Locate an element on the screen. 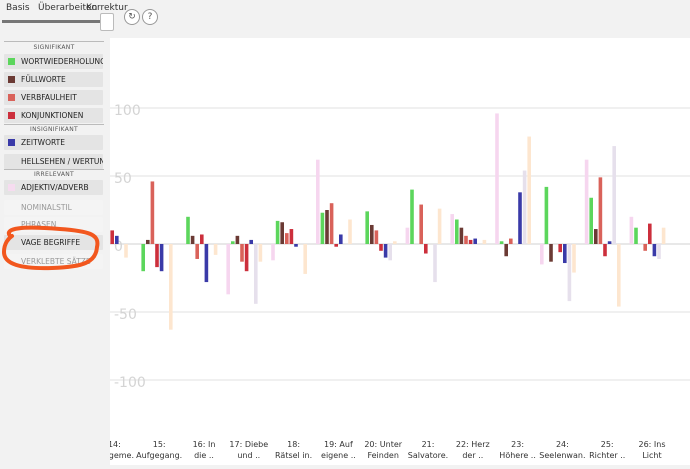  filter-hellsehen-wertung: HELLSEHEN / WERTUNG is located at coordinates (53, 161).